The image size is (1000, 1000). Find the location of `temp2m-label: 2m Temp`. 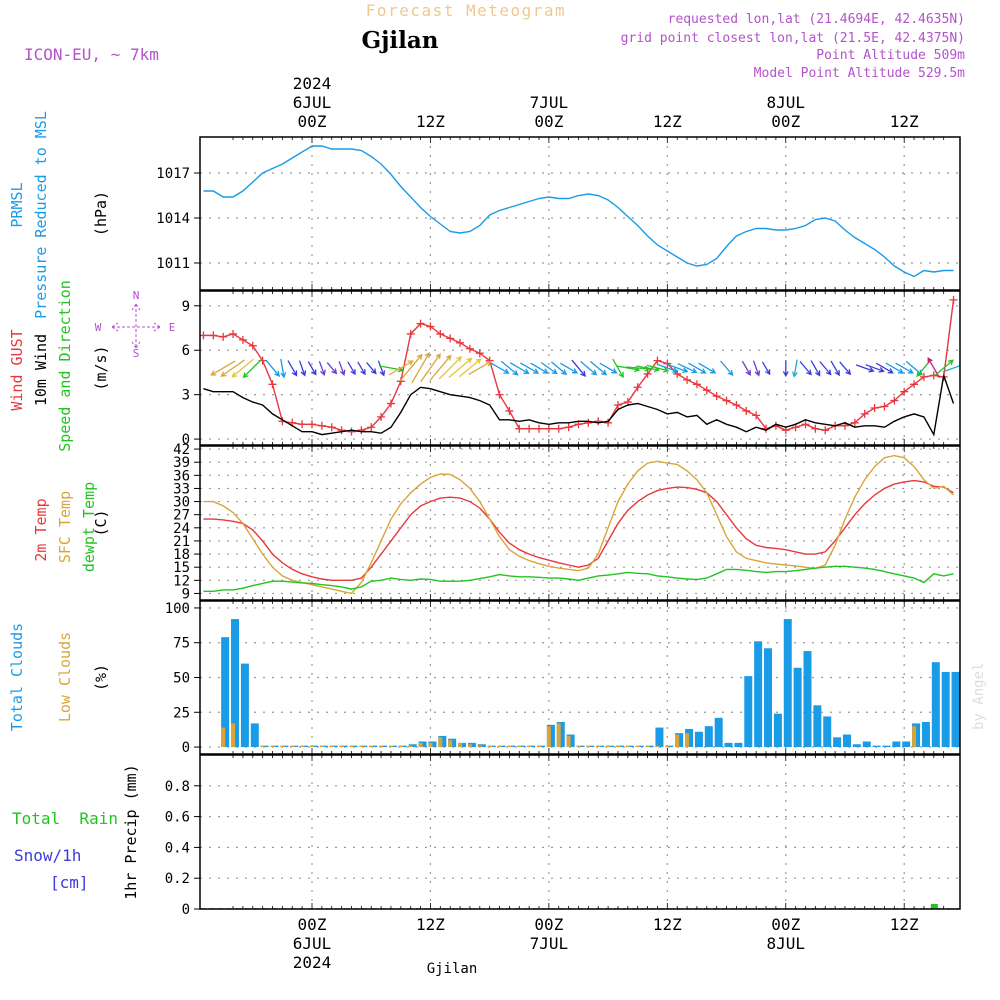

temp2m-label: 2m Temp is located at coordinates (41, 529).